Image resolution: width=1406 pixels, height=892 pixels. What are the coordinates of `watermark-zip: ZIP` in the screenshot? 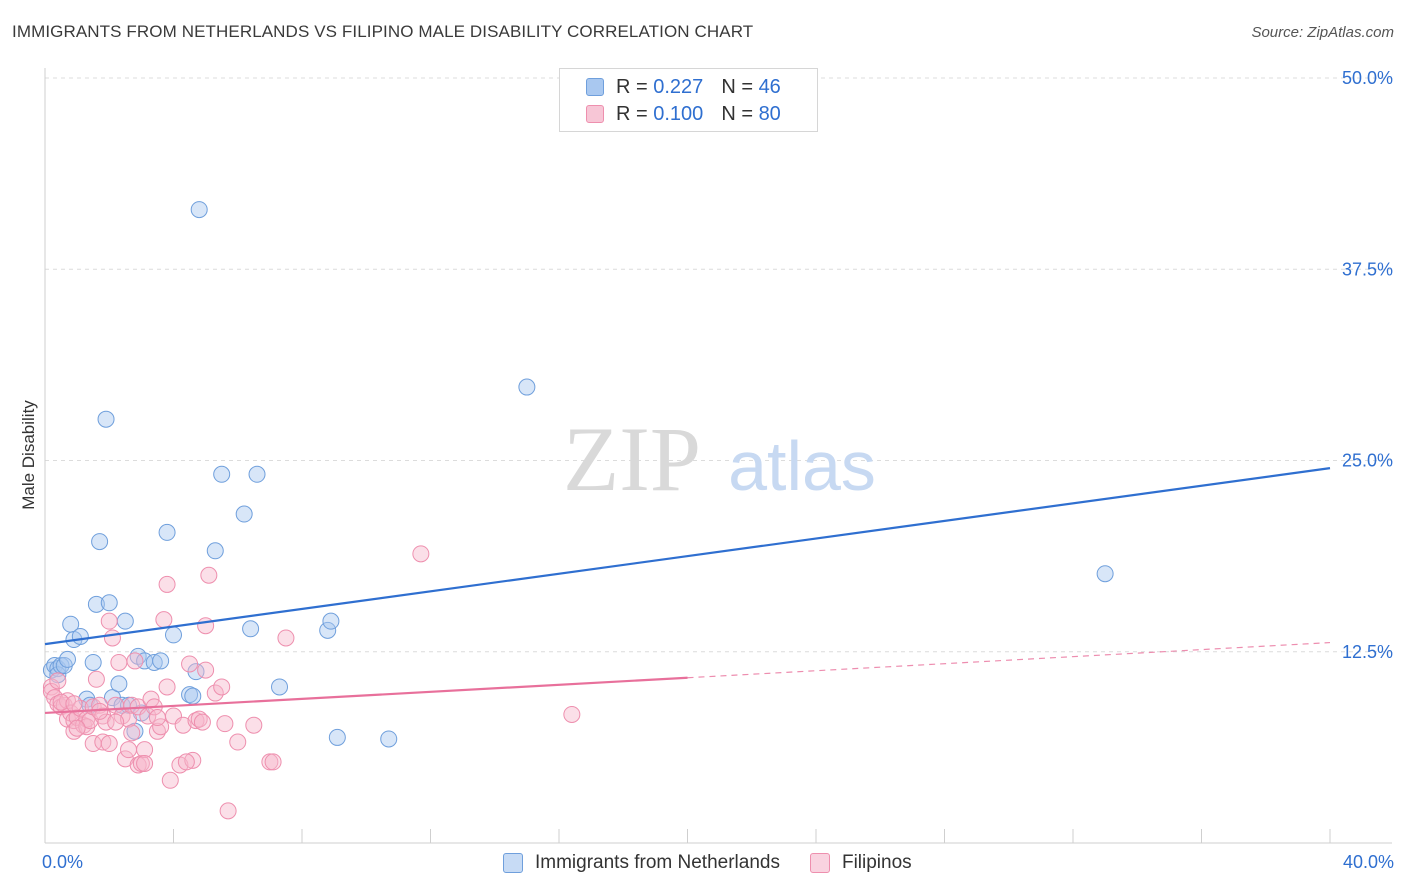 It's located at (632, 459).